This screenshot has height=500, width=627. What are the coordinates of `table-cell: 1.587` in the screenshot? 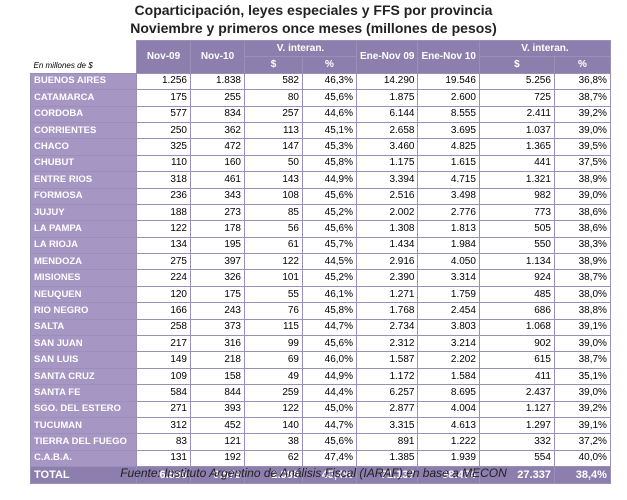 It's located at (387, 360).